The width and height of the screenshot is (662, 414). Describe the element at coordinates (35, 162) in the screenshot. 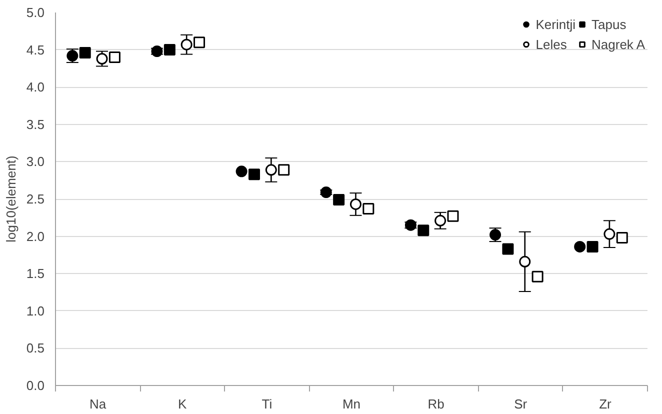

I see `y-tick-label: 3.0` at that location.